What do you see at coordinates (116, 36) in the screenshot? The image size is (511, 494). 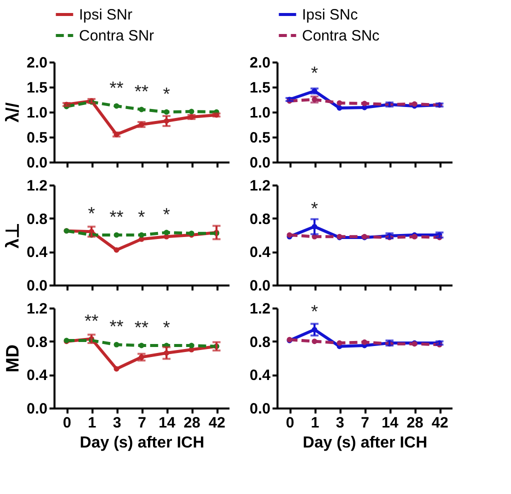 I see `legend-label: Contra SNr` at bounding box center [116, 36].